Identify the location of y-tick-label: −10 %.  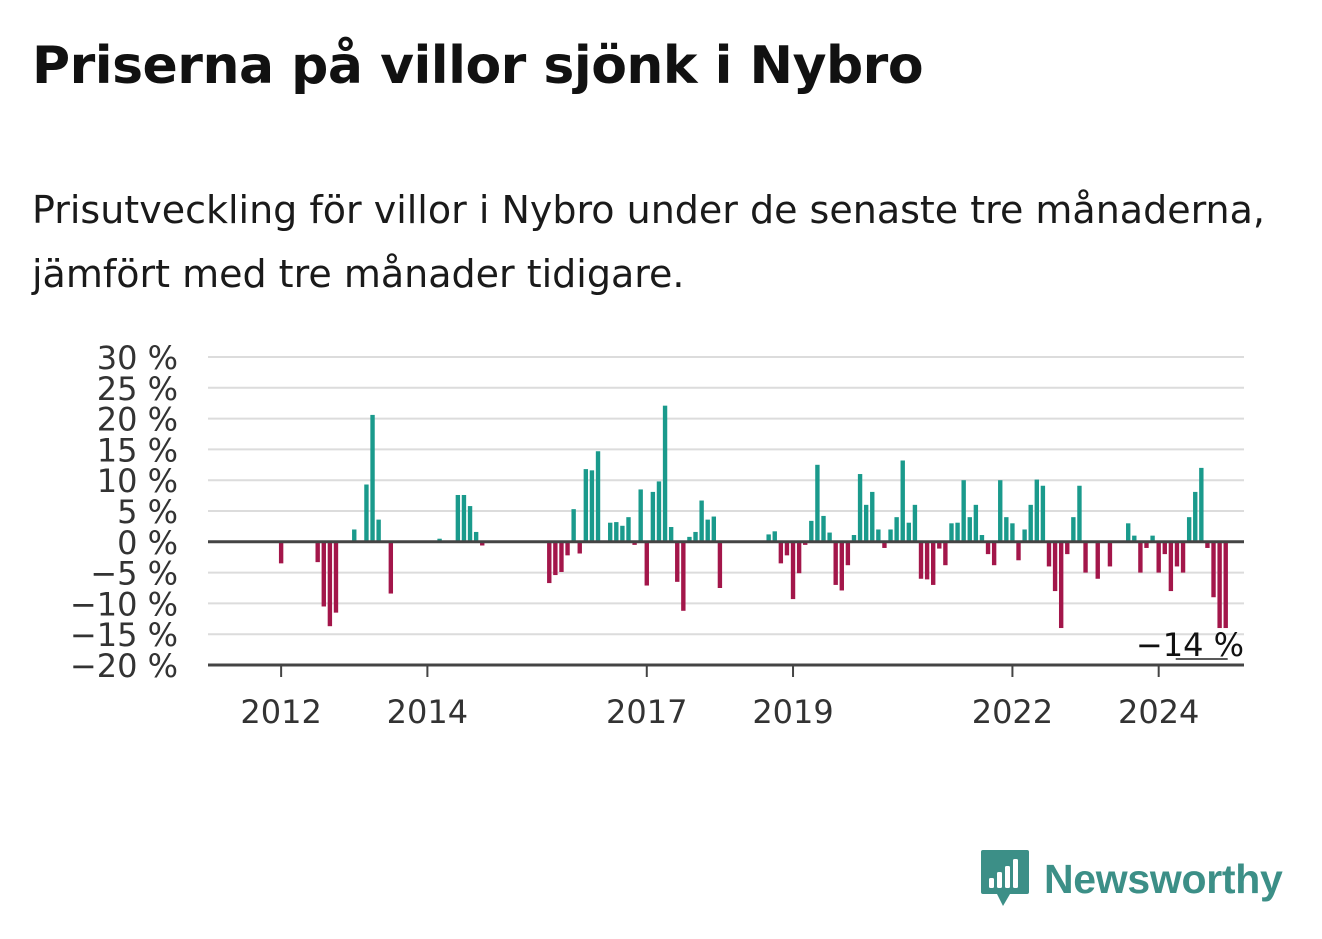
(124, 604).